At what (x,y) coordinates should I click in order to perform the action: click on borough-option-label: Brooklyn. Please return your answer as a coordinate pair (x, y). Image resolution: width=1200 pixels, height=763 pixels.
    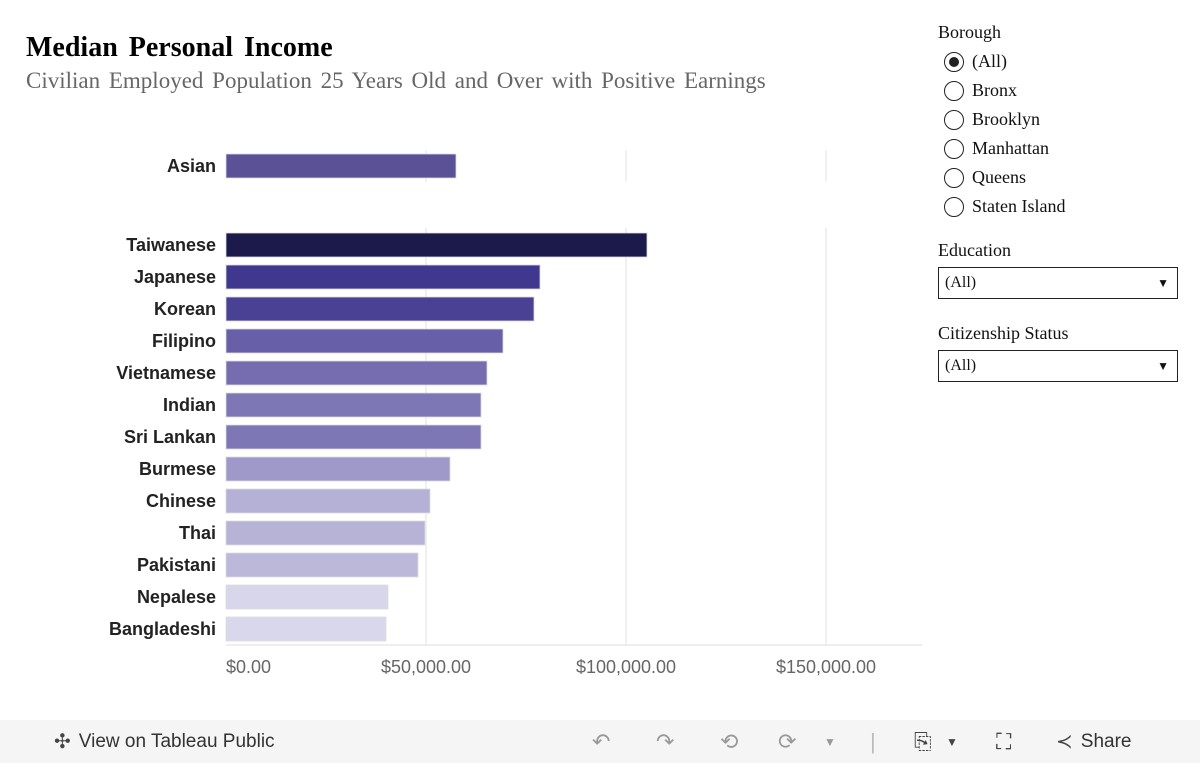
    Looking at the image, I should click on (1006, 119).